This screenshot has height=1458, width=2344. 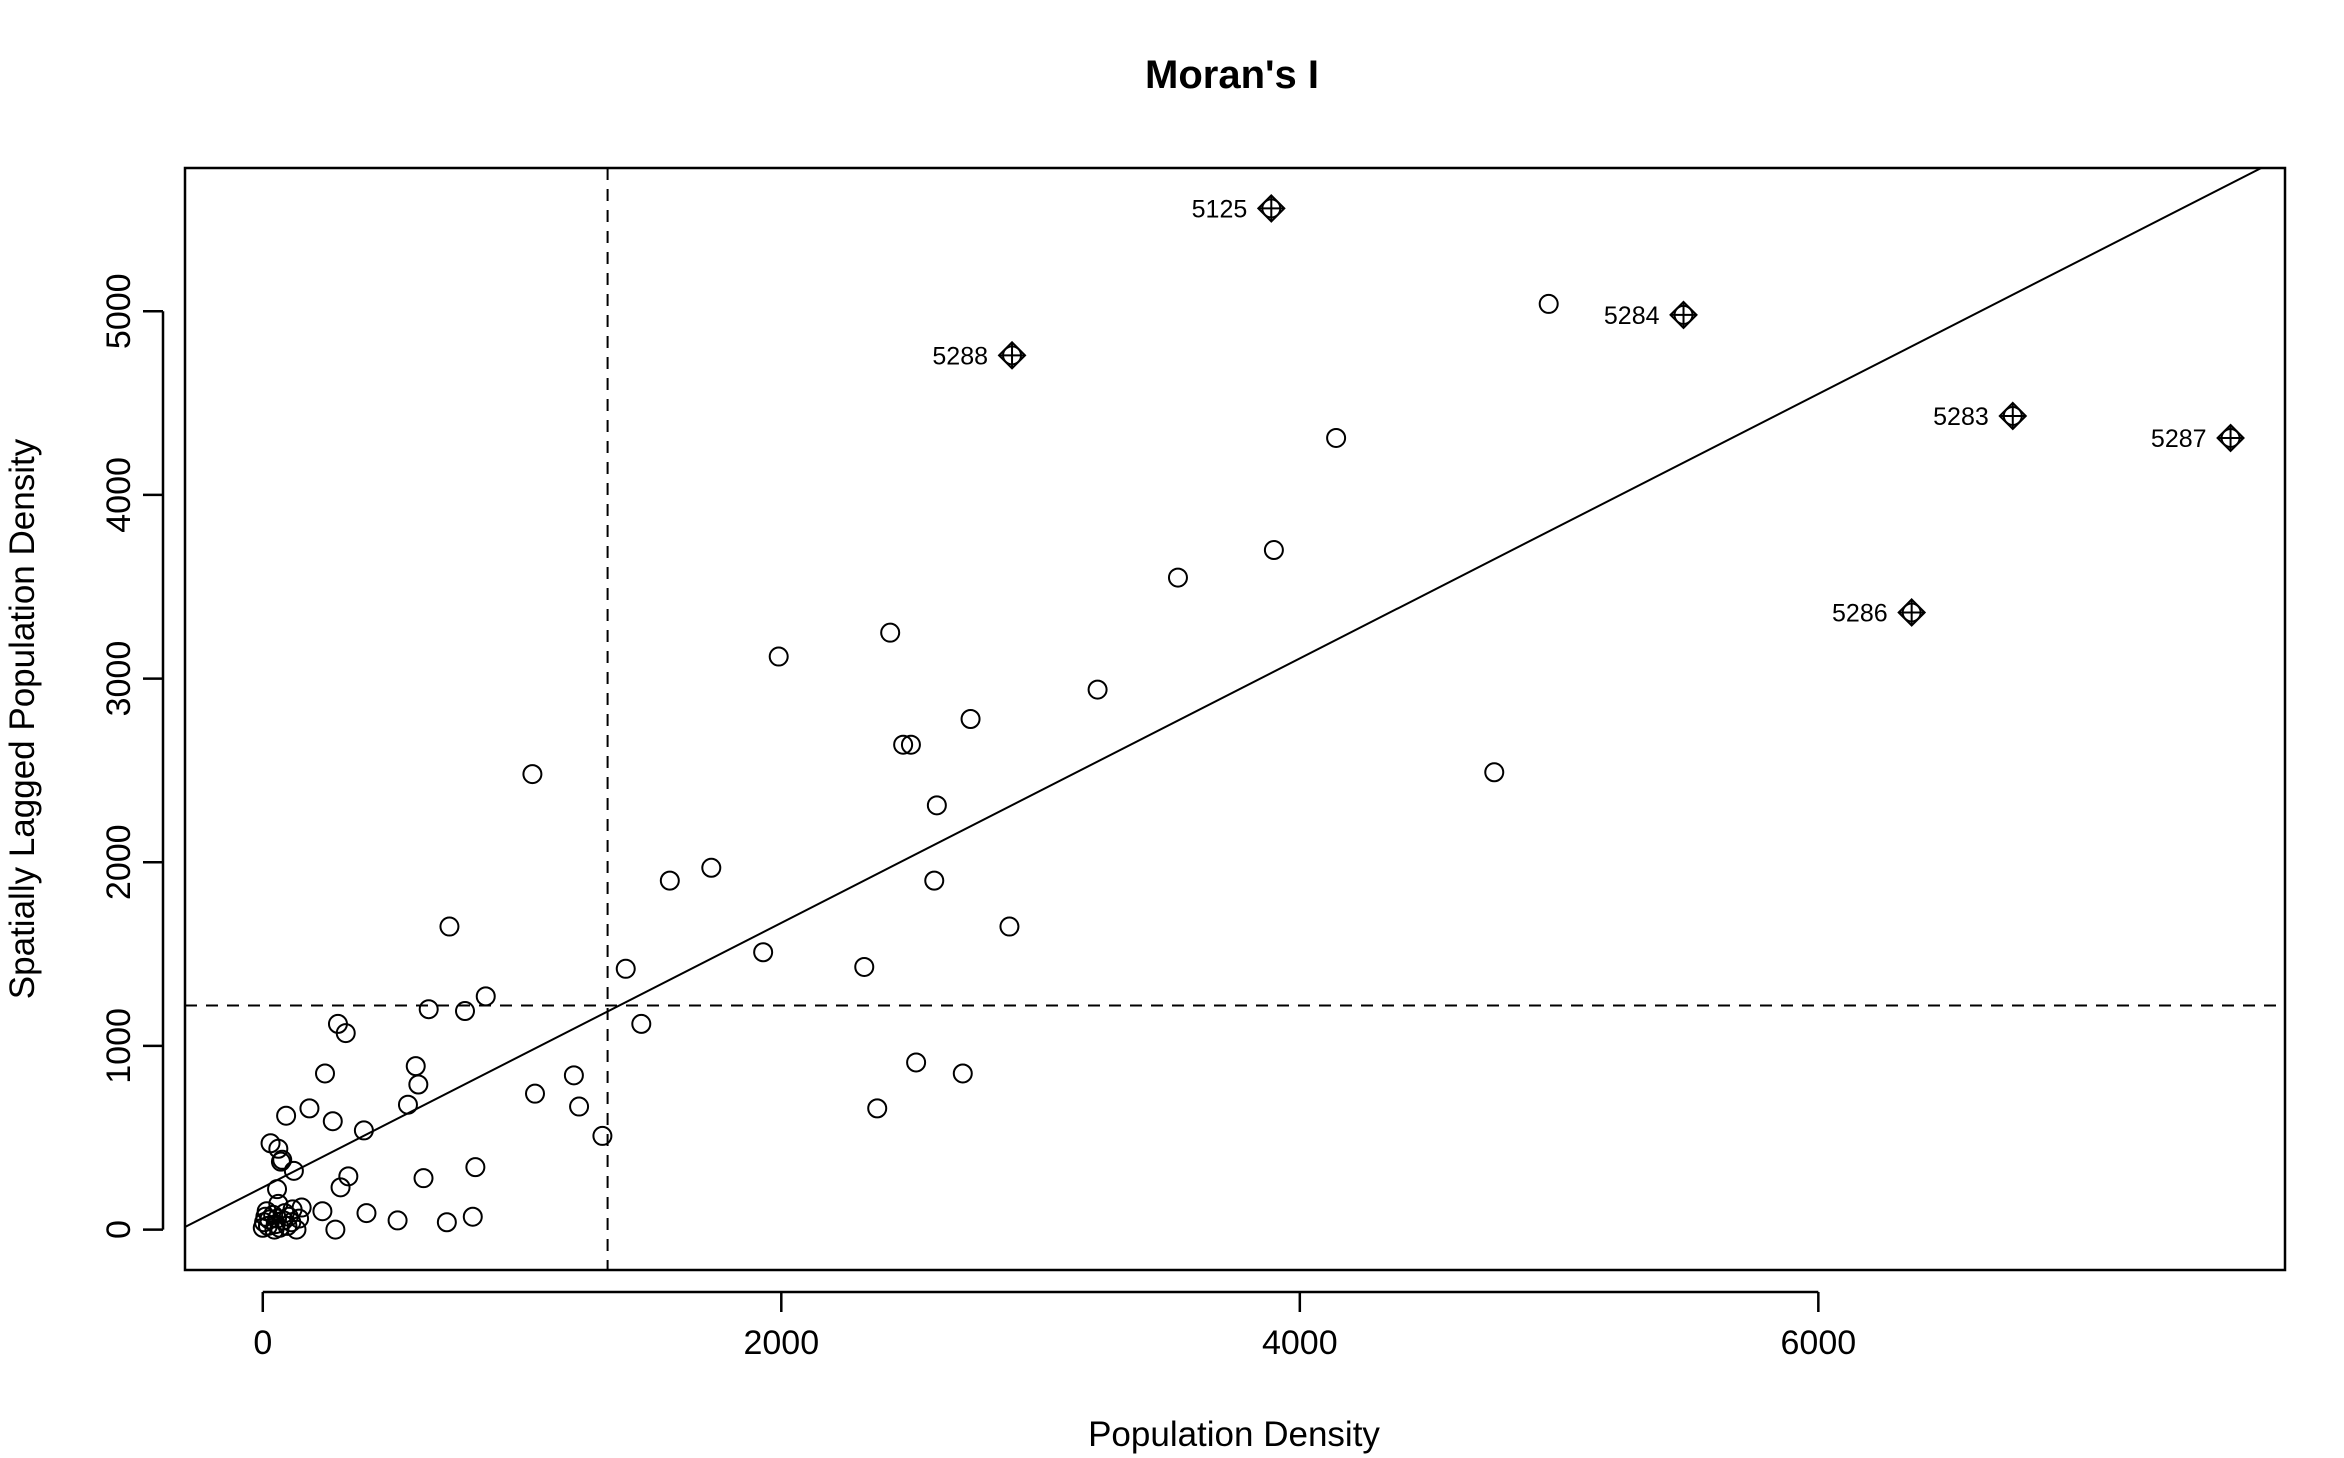 What do you see at coordinates (1220, 209) in the screenshot?
I see `influential-point-label: 5125` at bounding box center [1220, 209].